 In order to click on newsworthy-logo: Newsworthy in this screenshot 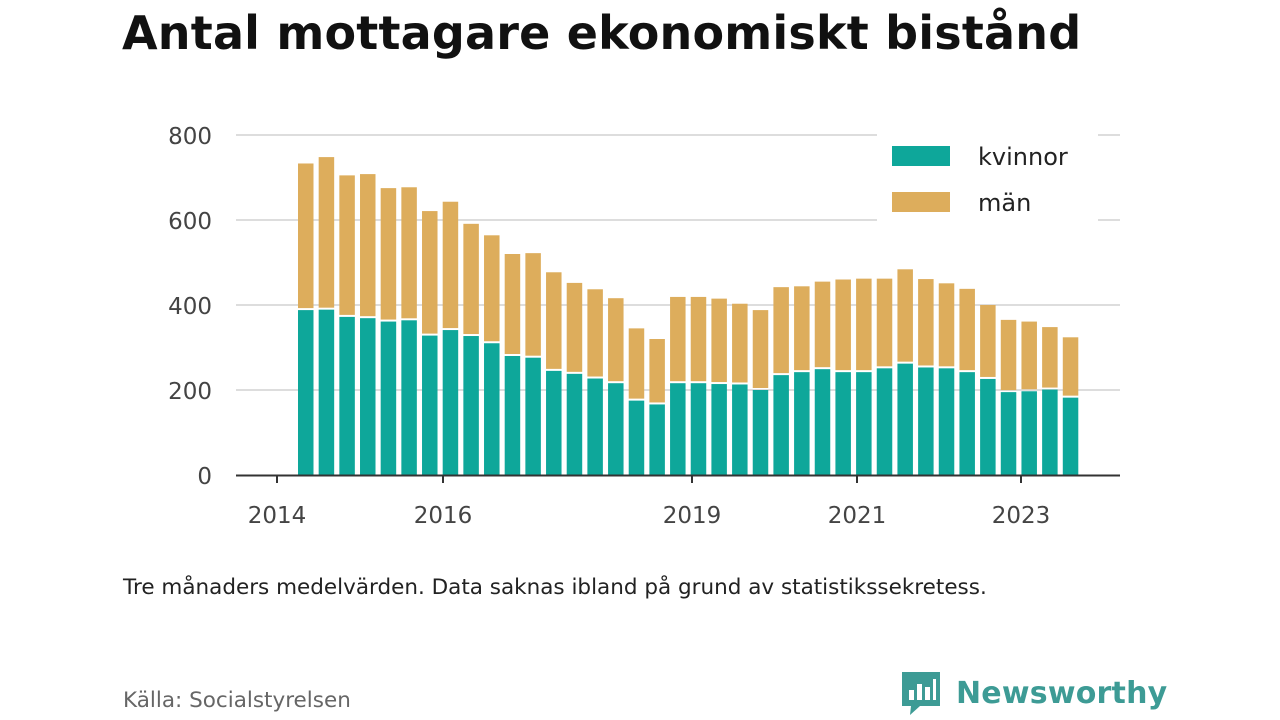, I will do `click(1033, 693)`.